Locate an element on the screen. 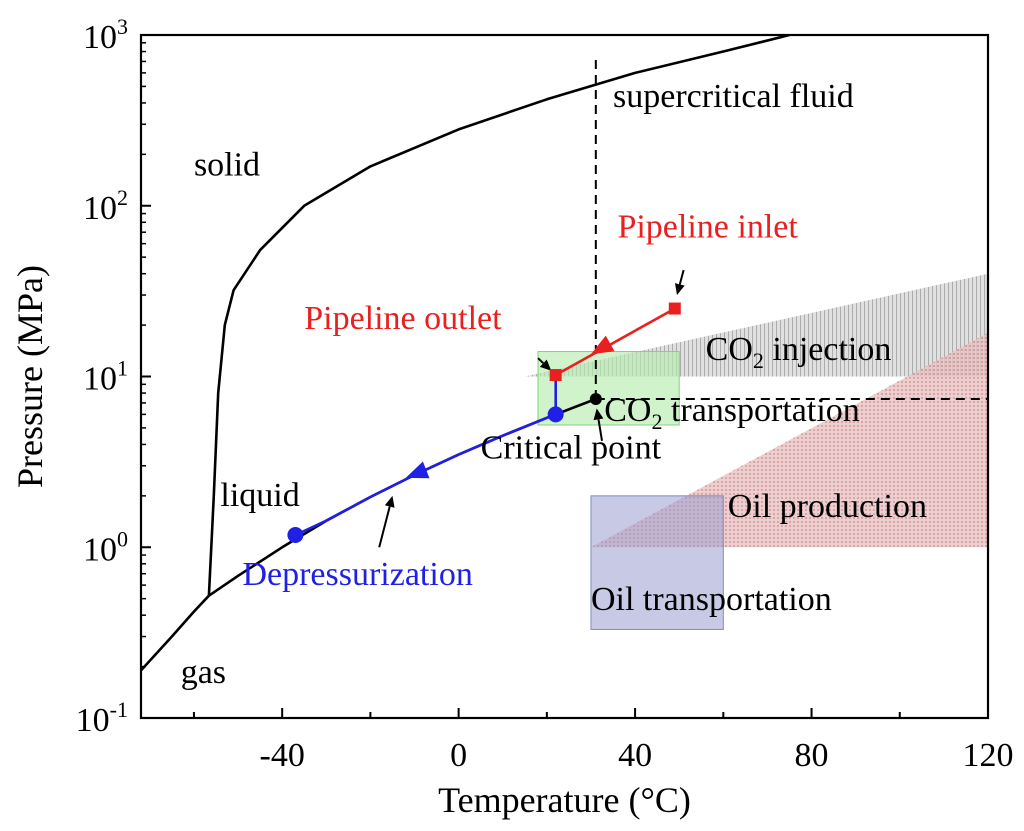  pipeline-inlet-label: Pipeline inlet is located at coordinates (707, 227).